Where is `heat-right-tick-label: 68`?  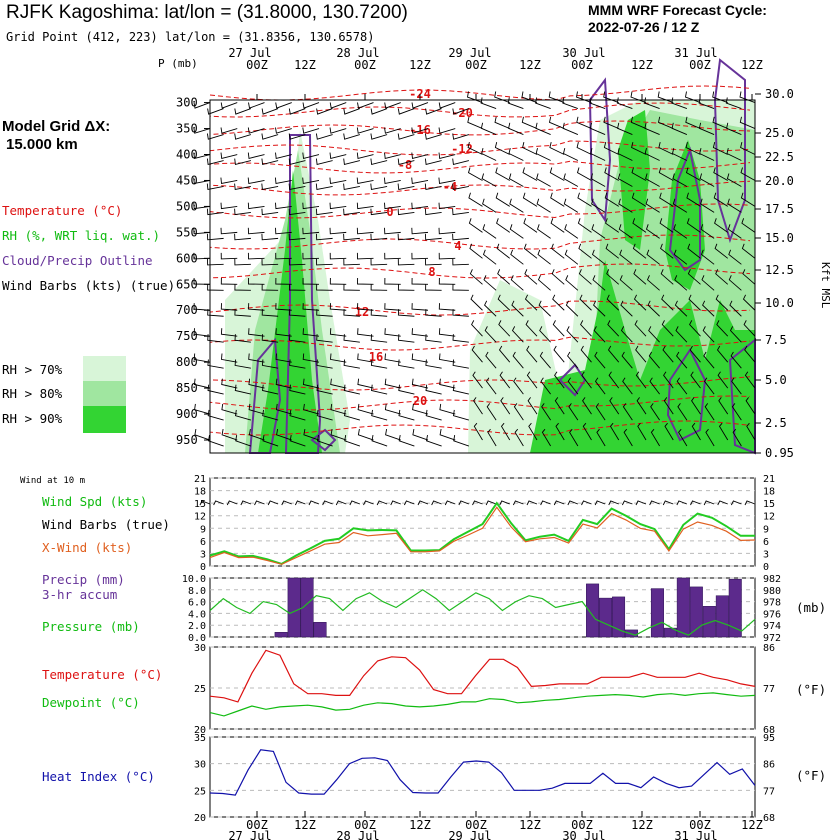
heat-right-tick-label: 68 is located at coordinates (769, 818).